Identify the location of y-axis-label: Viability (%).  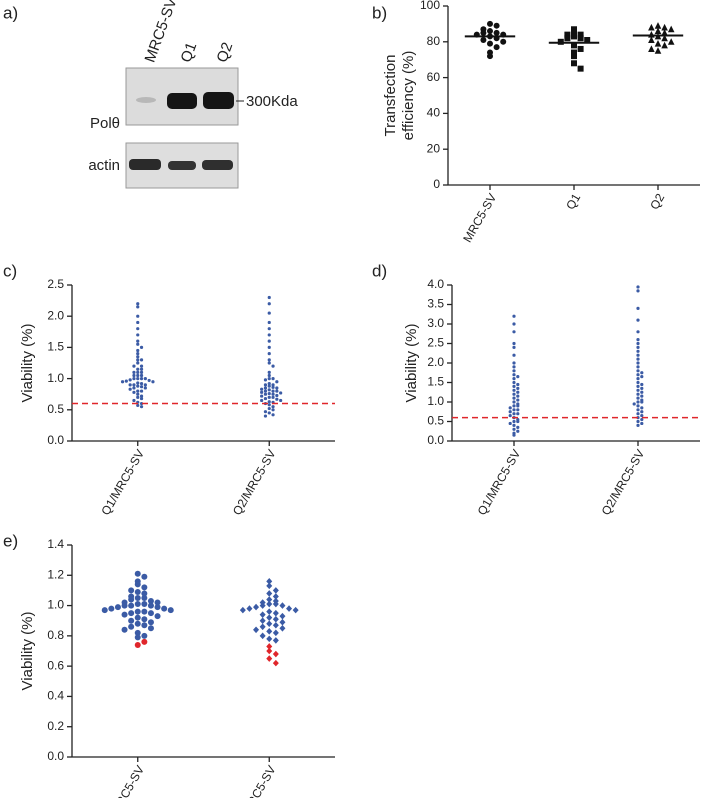
(27, 363).